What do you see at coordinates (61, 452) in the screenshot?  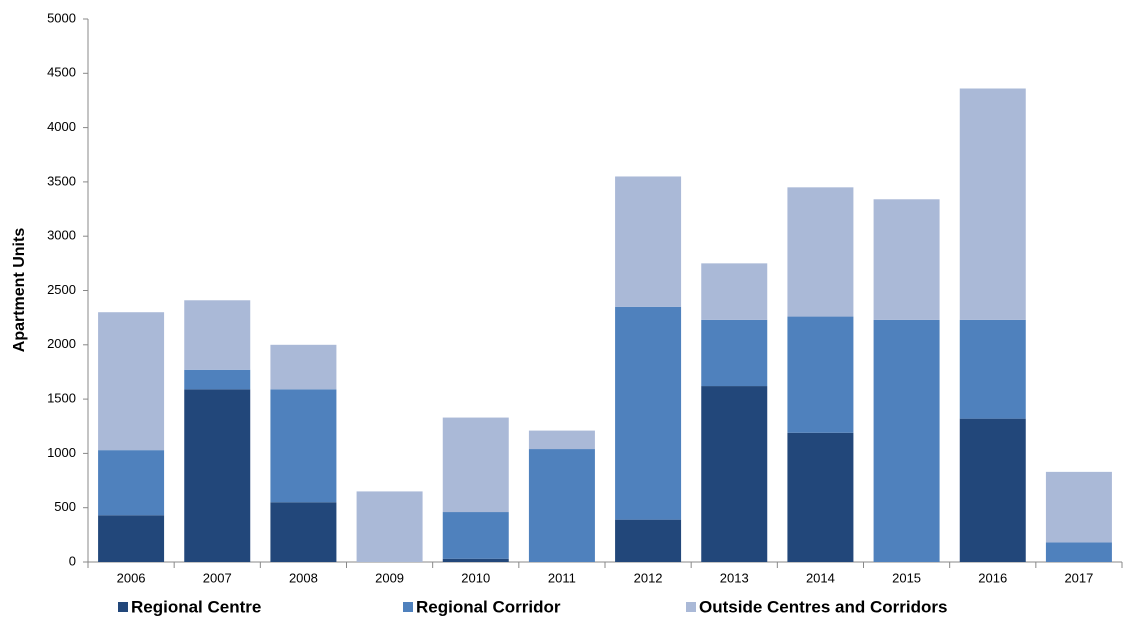 I see `y-tick-label: 1000` at bounding box center [61, 452].